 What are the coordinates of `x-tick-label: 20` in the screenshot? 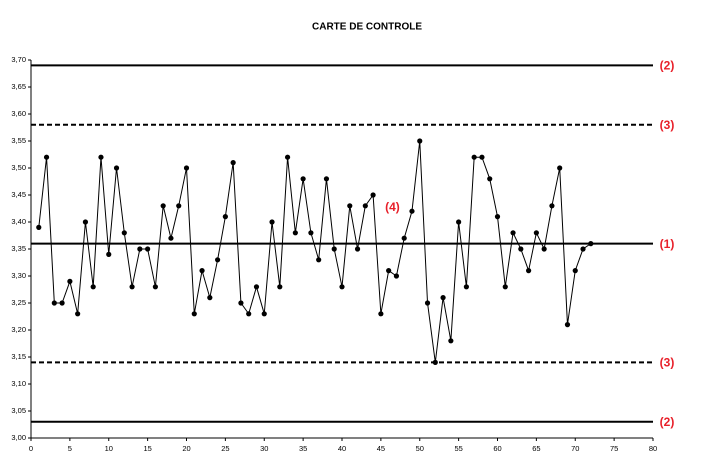 It's located at (186, 448).